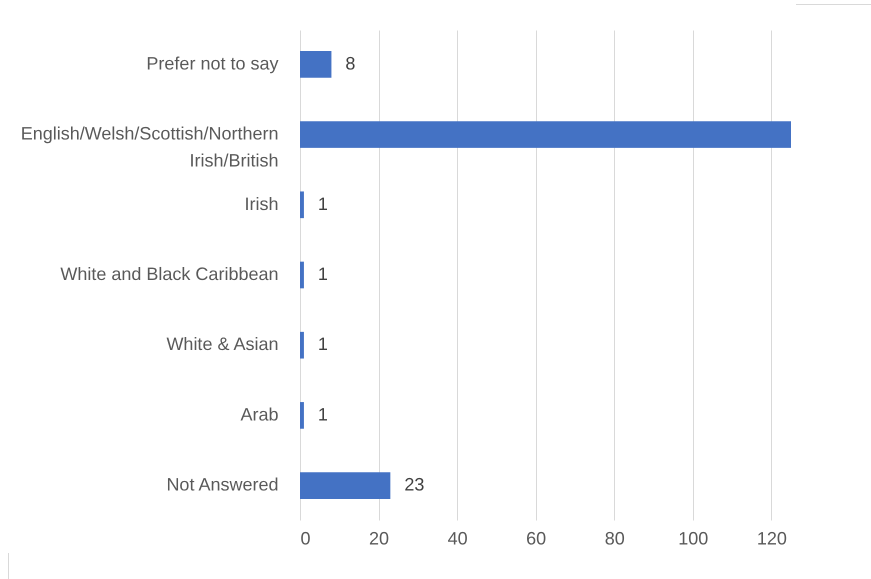 The image size is (871, 579). I want to click on data-label: 8, so click(350, 63).